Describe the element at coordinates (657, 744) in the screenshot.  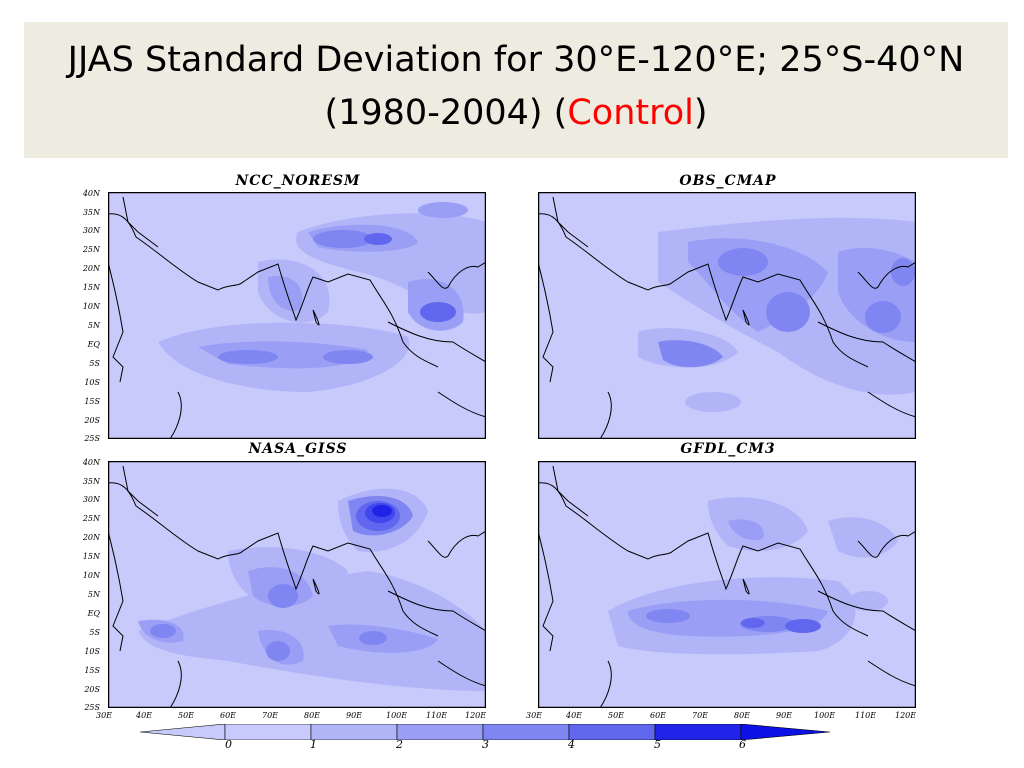
I see `colorbar-label: 5` at that location.